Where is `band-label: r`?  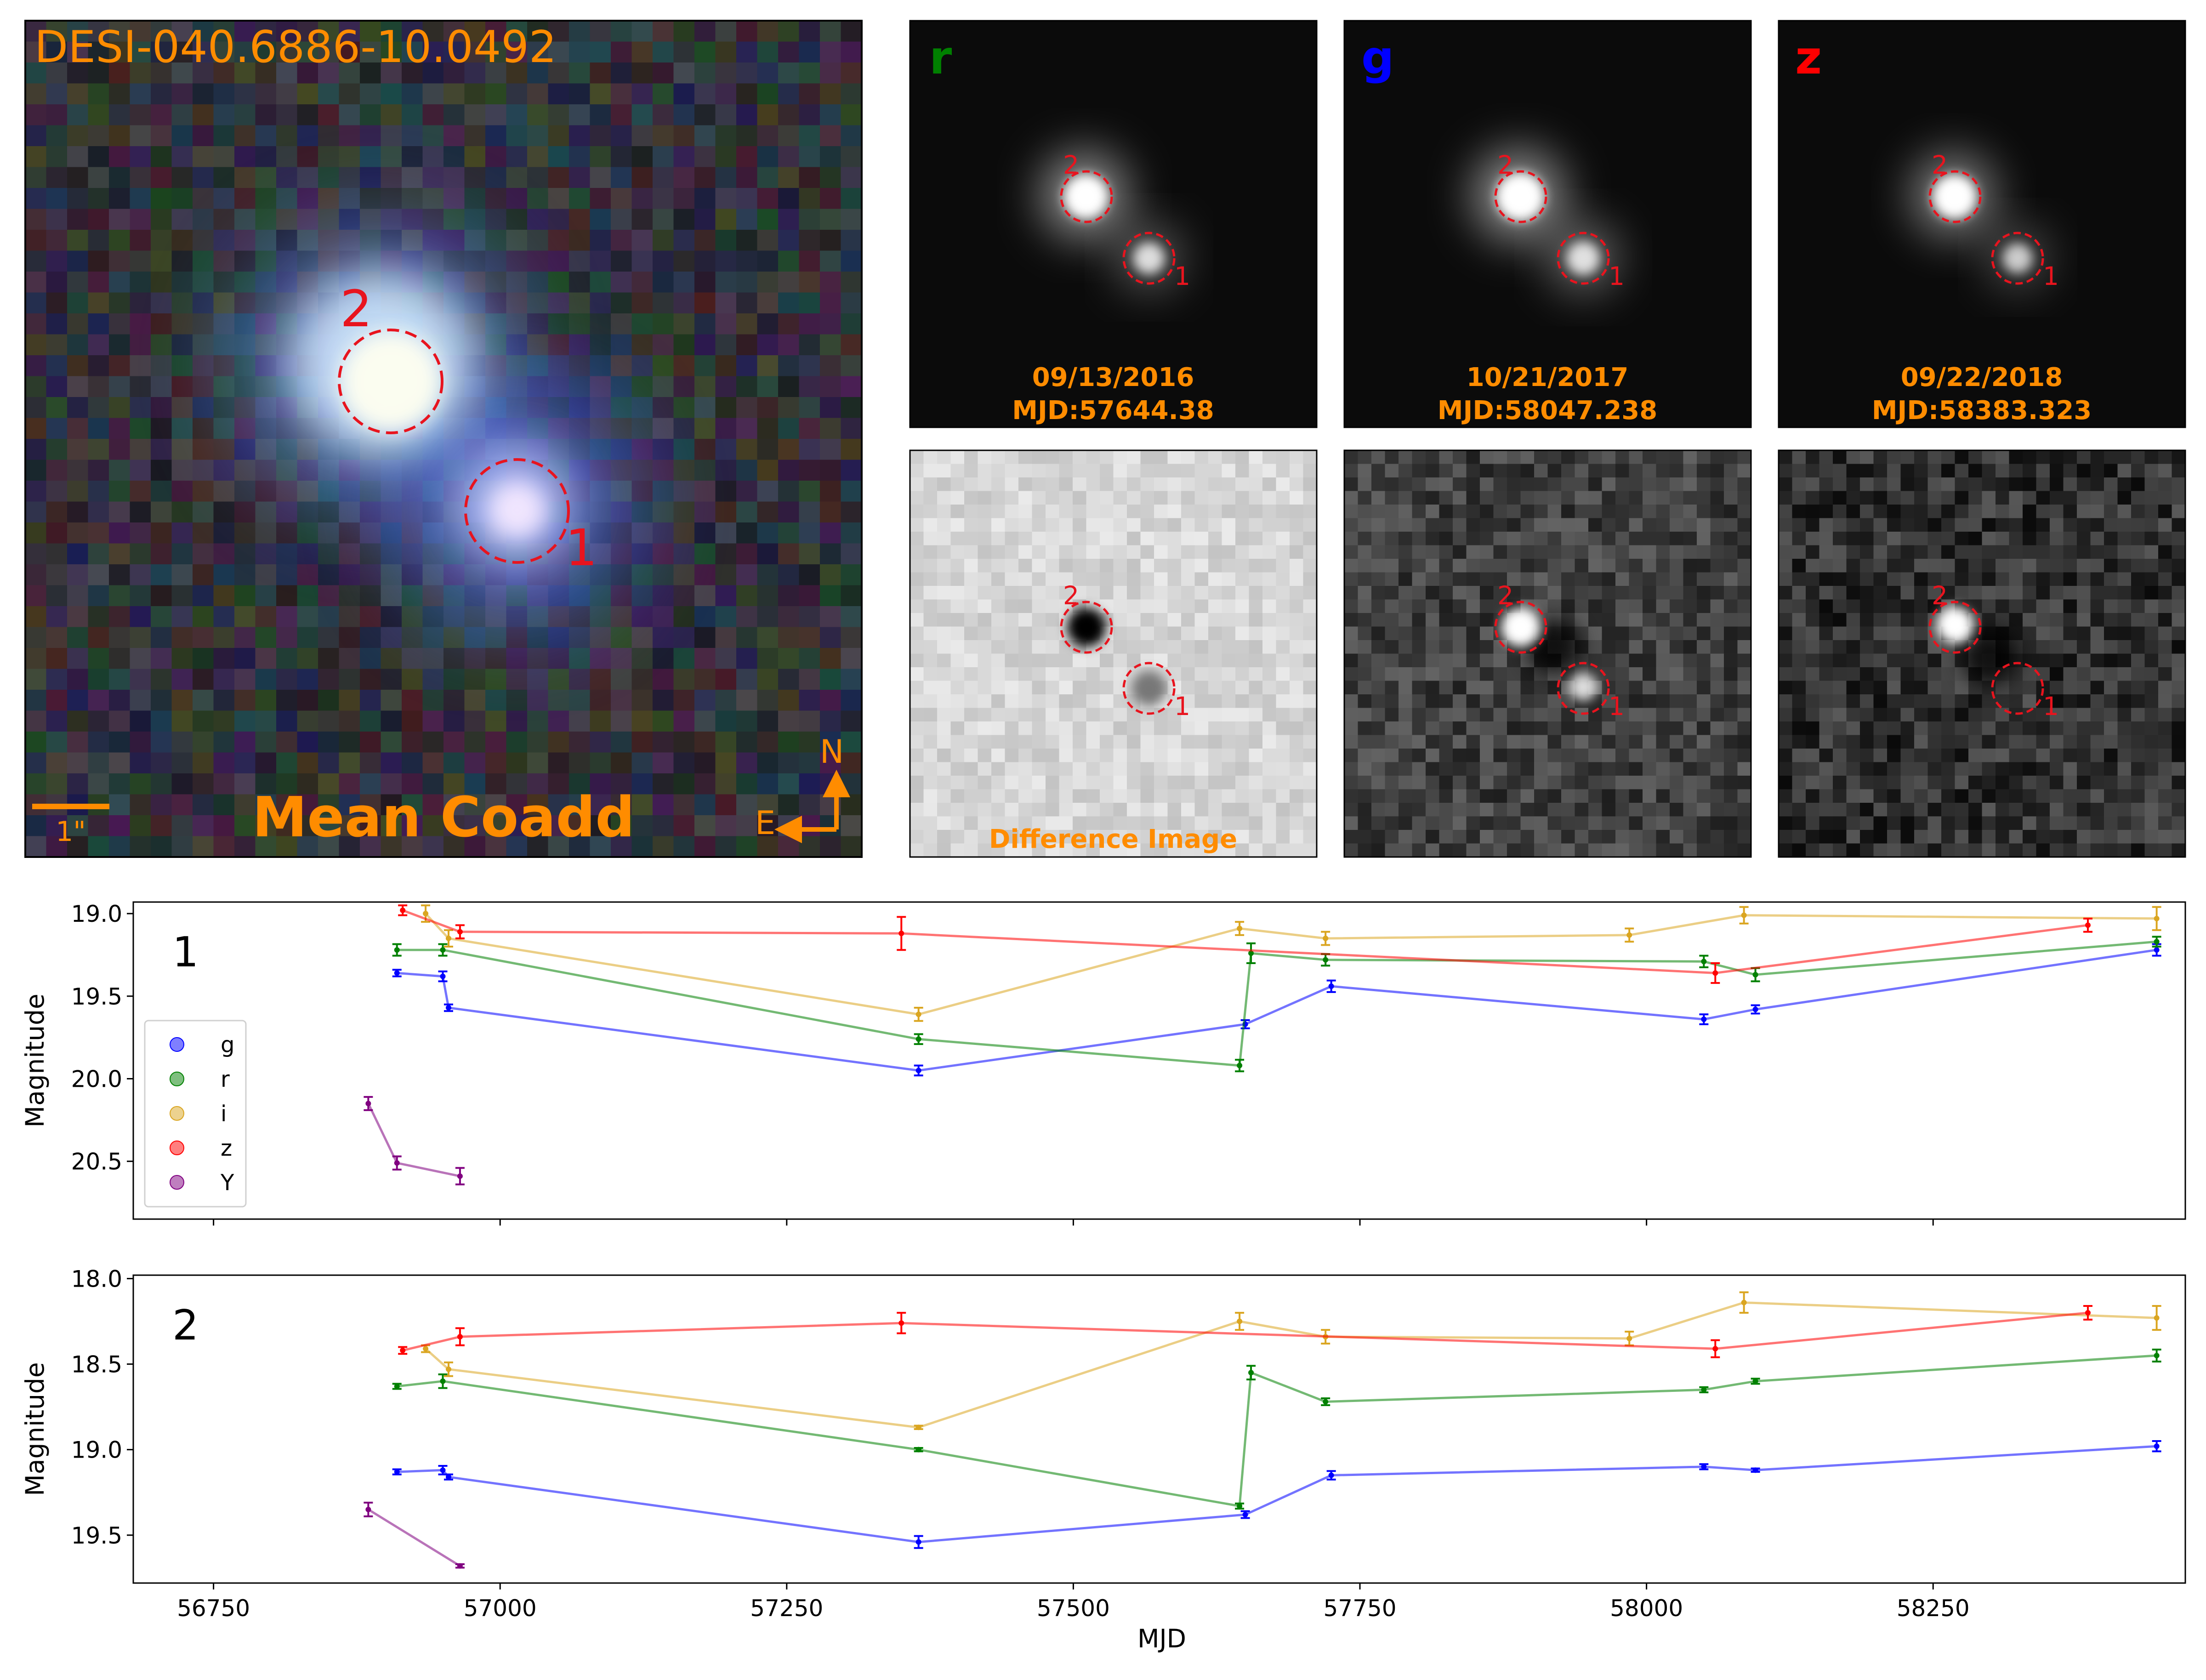 band-label: r is located at coordinates (941, 58).